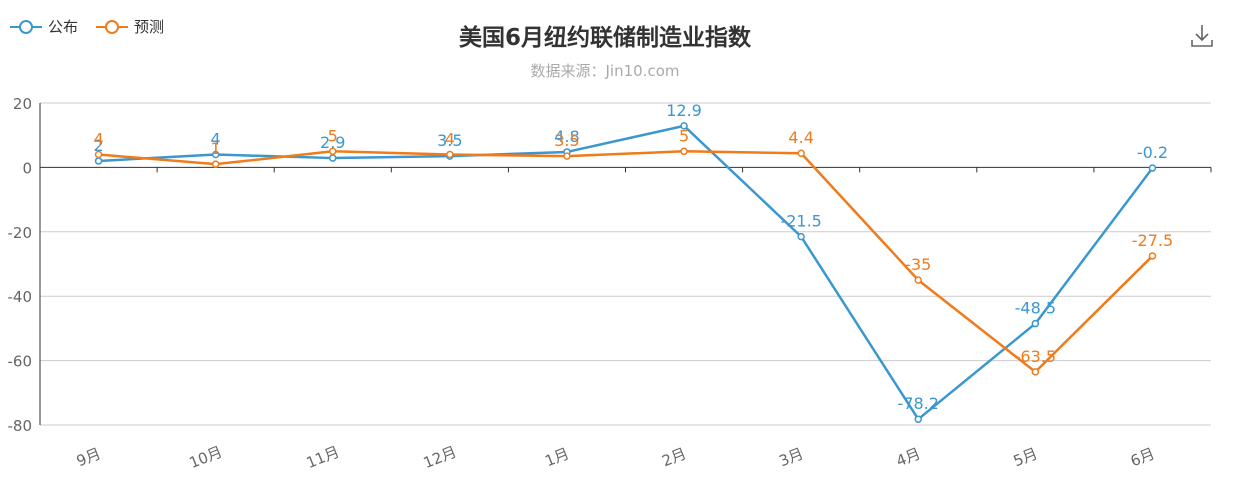 This screenshot has height=500, width=1242. What do you see at coordinates (112, 26) in the screenshot?
I see `legend-line-icon-forecast` at bounding box center [112, 26].